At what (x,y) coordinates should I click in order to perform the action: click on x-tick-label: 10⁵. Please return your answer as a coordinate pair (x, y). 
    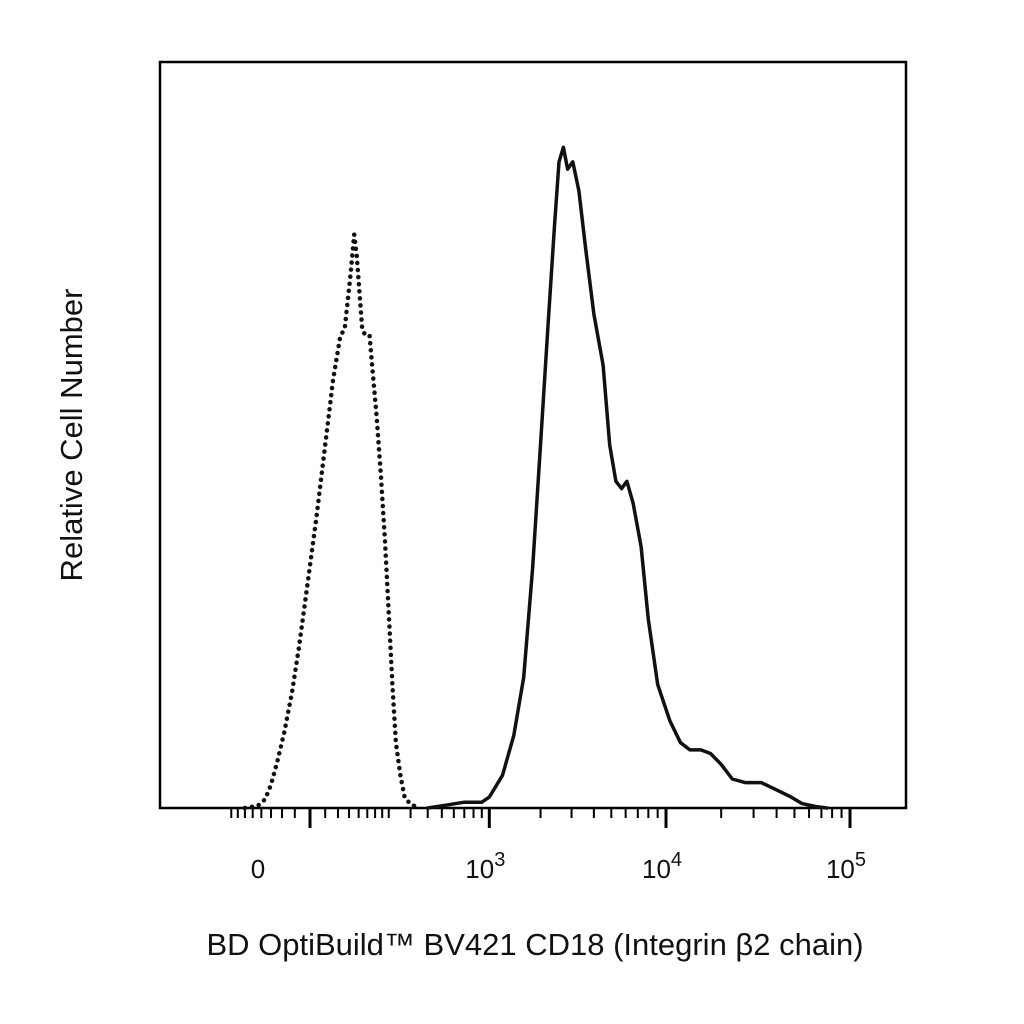
    Looking at the image, I should click on (846, 866).